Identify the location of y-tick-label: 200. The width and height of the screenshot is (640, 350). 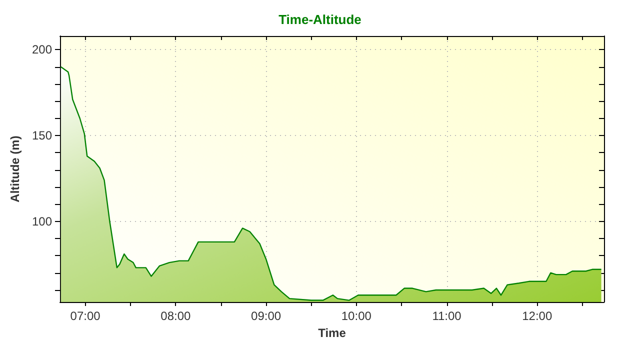
(42, 49).